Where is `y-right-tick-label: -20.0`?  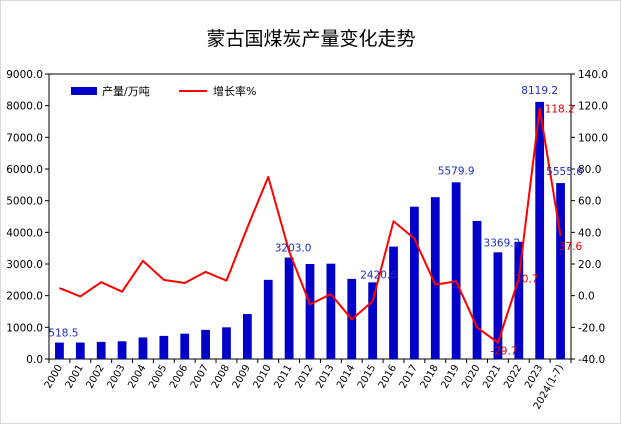
y-right-tick-label: -20.0 is located at coordinates (591, 328).